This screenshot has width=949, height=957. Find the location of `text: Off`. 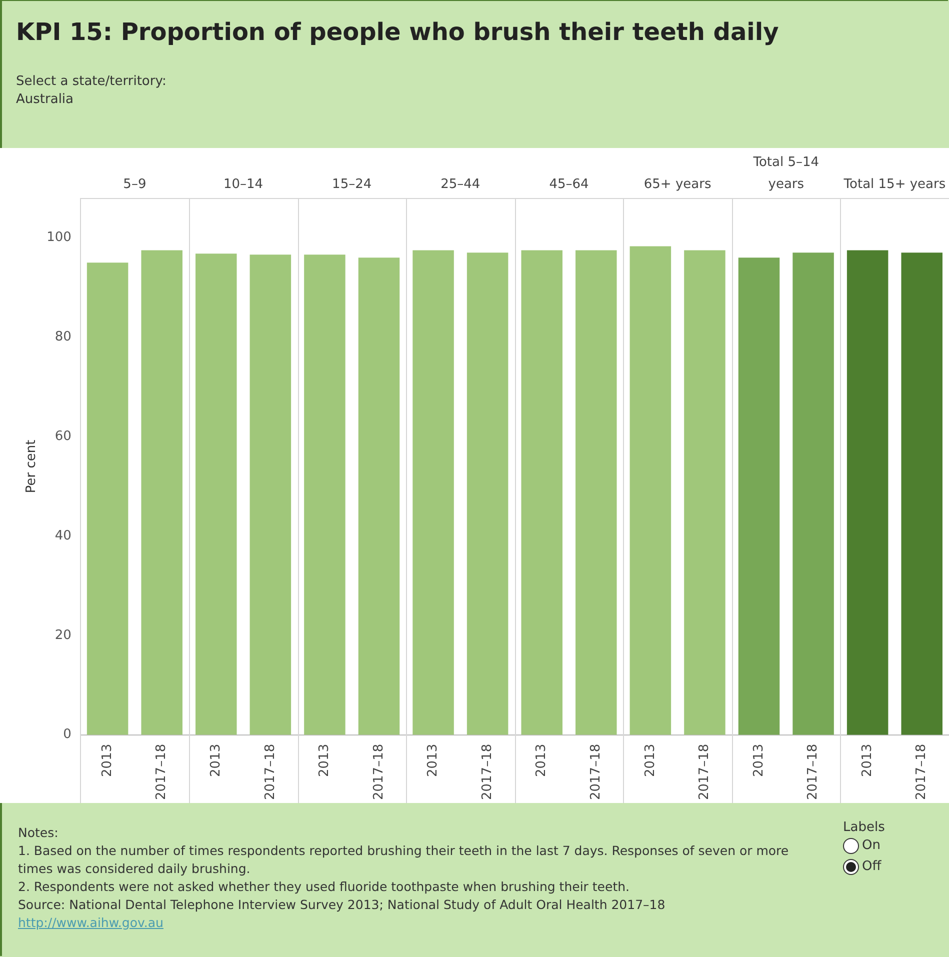

text: Off is located at coordinates (872, 866).